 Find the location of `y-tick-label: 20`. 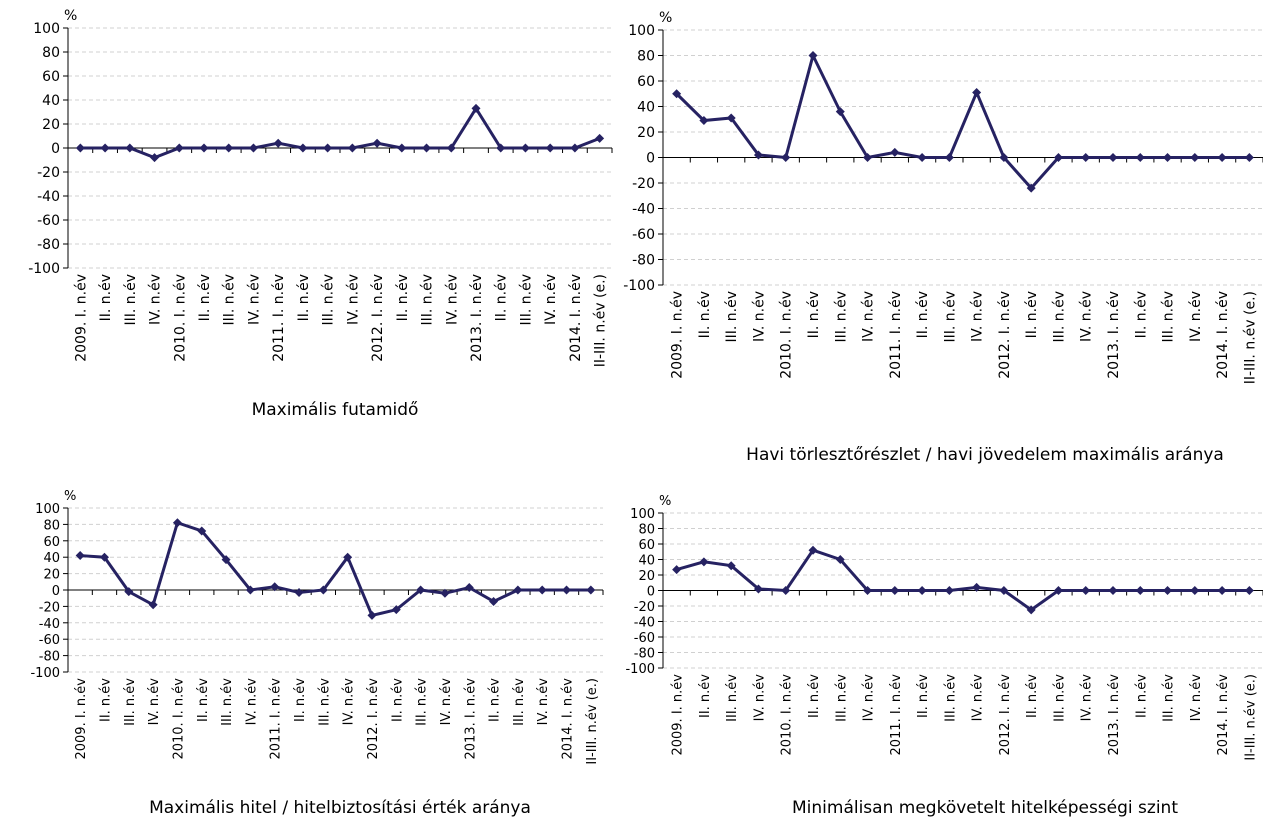

y-tick-label: 20 is located at coordinates (646, 576).